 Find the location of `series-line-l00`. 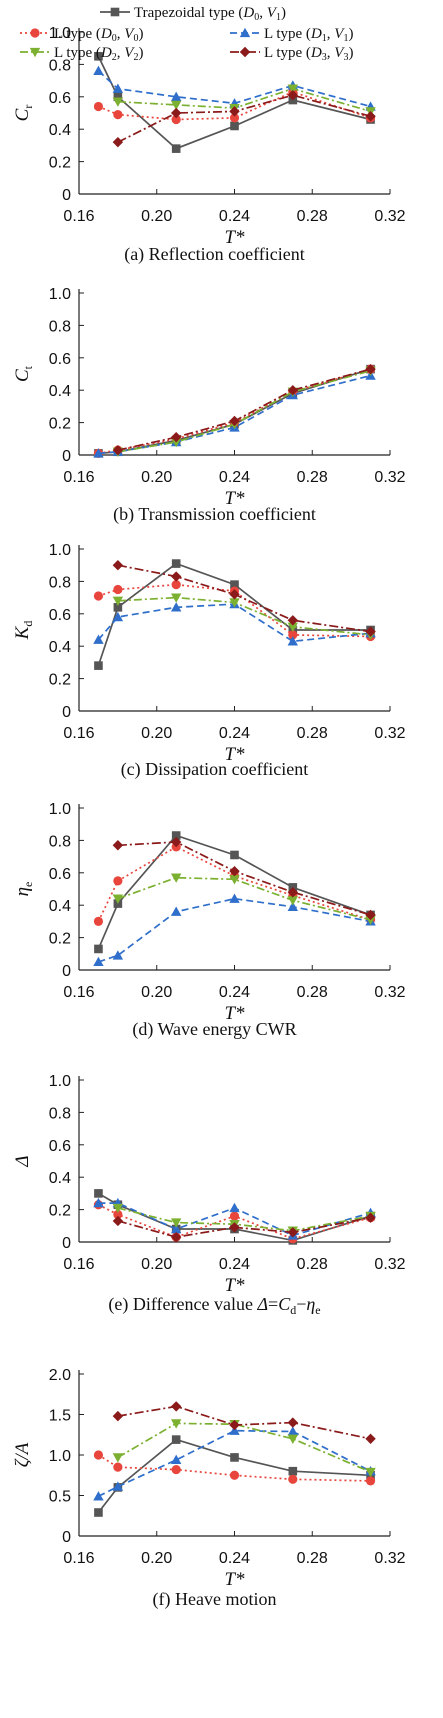

series-line-l00 is located at coordinates (234, 1468).